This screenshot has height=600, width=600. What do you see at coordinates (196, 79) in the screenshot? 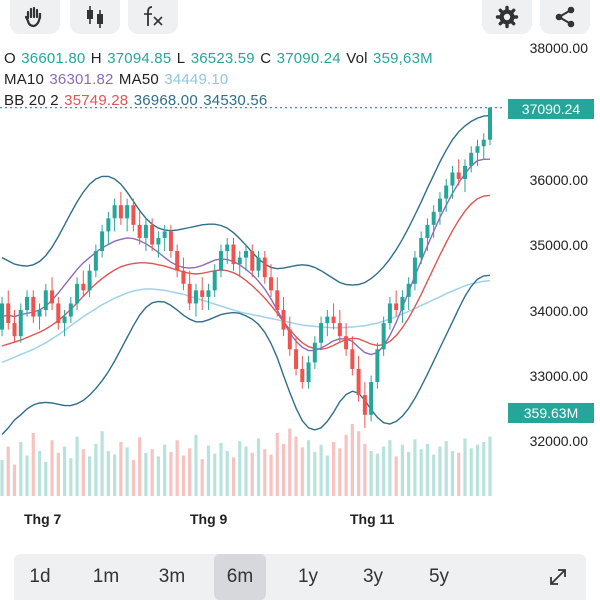
I see `ma50-value: 34449.10` at bounding box center [196, 79].